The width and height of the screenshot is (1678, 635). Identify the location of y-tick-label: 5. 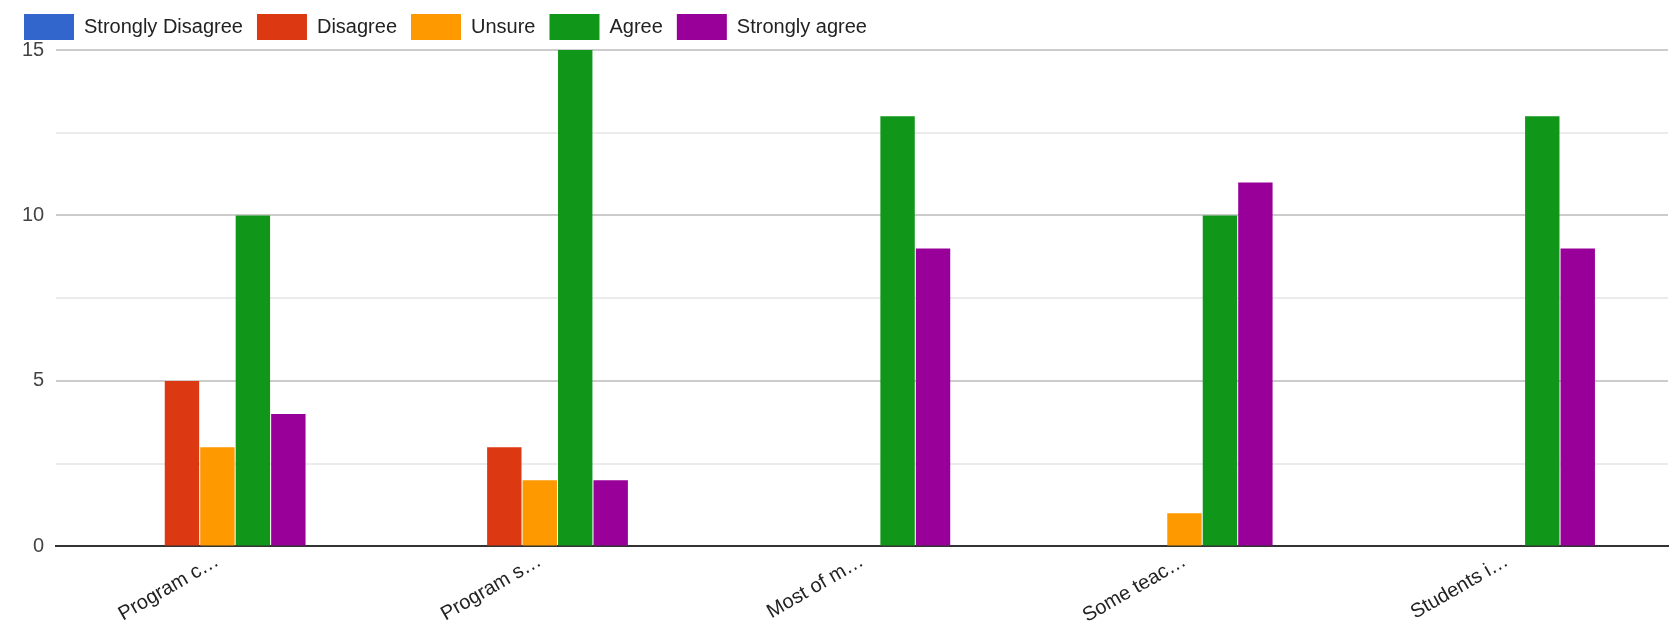
(39, 379).